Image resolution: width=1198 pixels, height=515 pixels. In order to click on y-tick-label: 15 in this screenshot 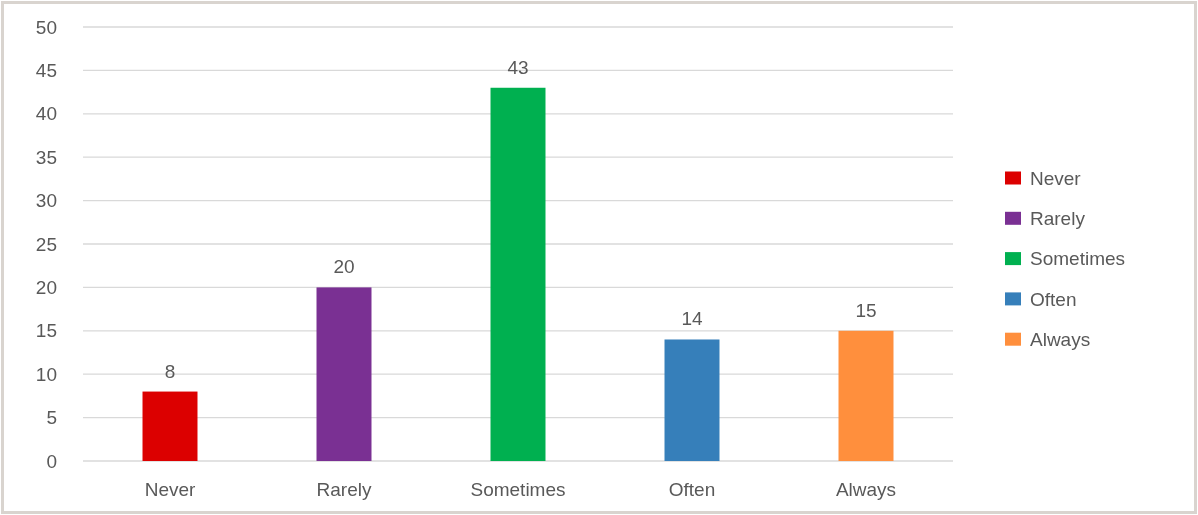, I will do `click(46, 331)`.